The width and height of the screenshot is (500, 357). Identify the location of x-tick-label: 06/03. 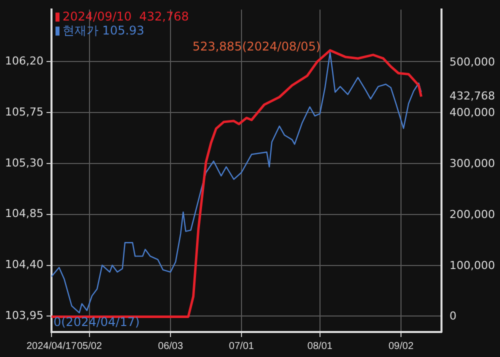
(171, 346).